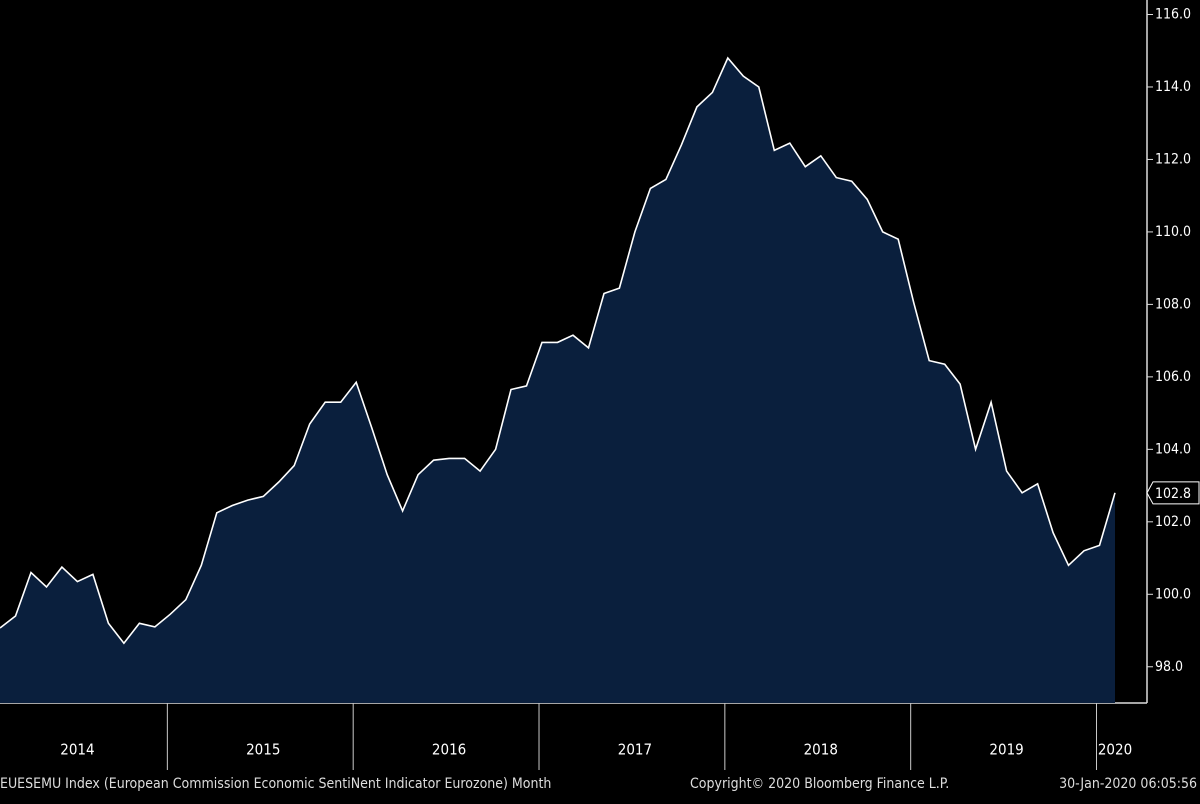 The image size is (1200, 804). I want to click on x-tick-label: 2017, so click(635, 750).